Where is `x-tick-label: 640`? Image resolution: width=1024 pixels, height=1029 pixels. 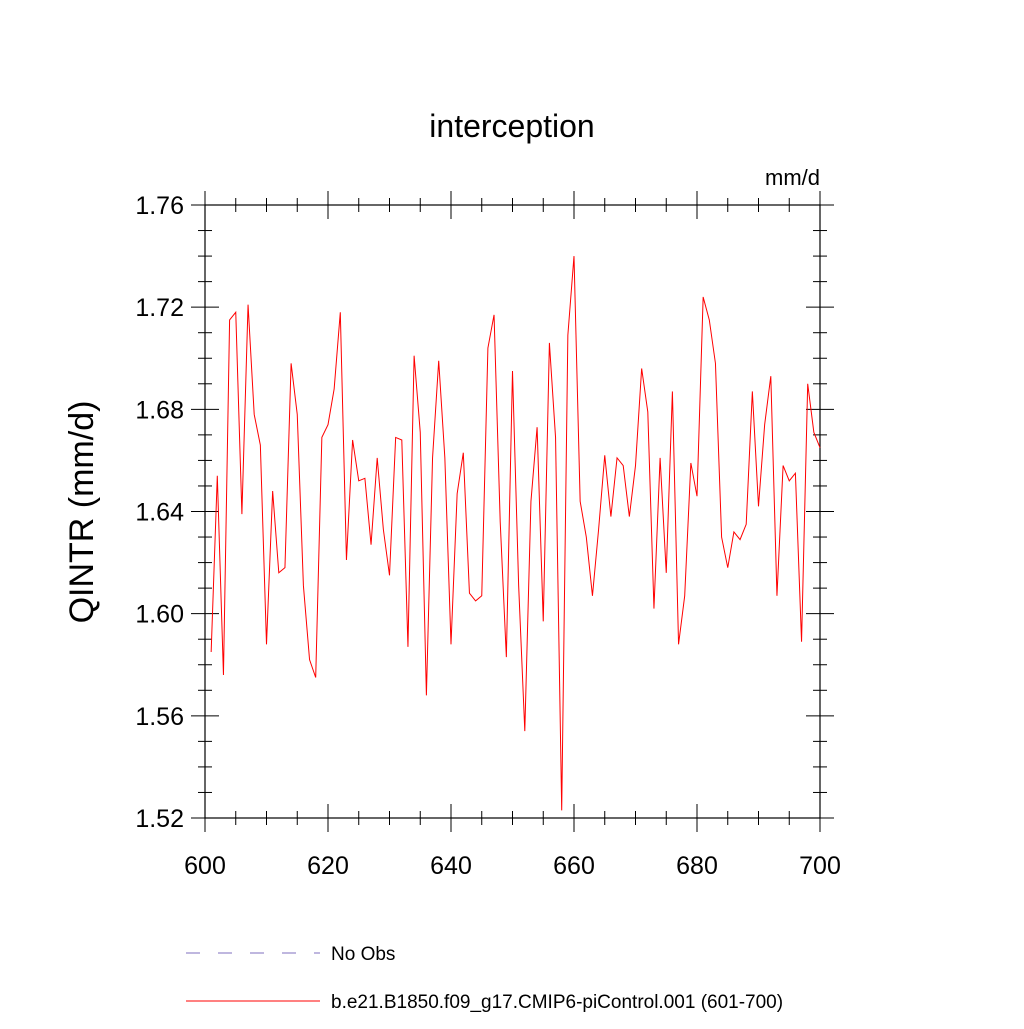
x-tick-label: 640 is located at coordinates (451, 866).